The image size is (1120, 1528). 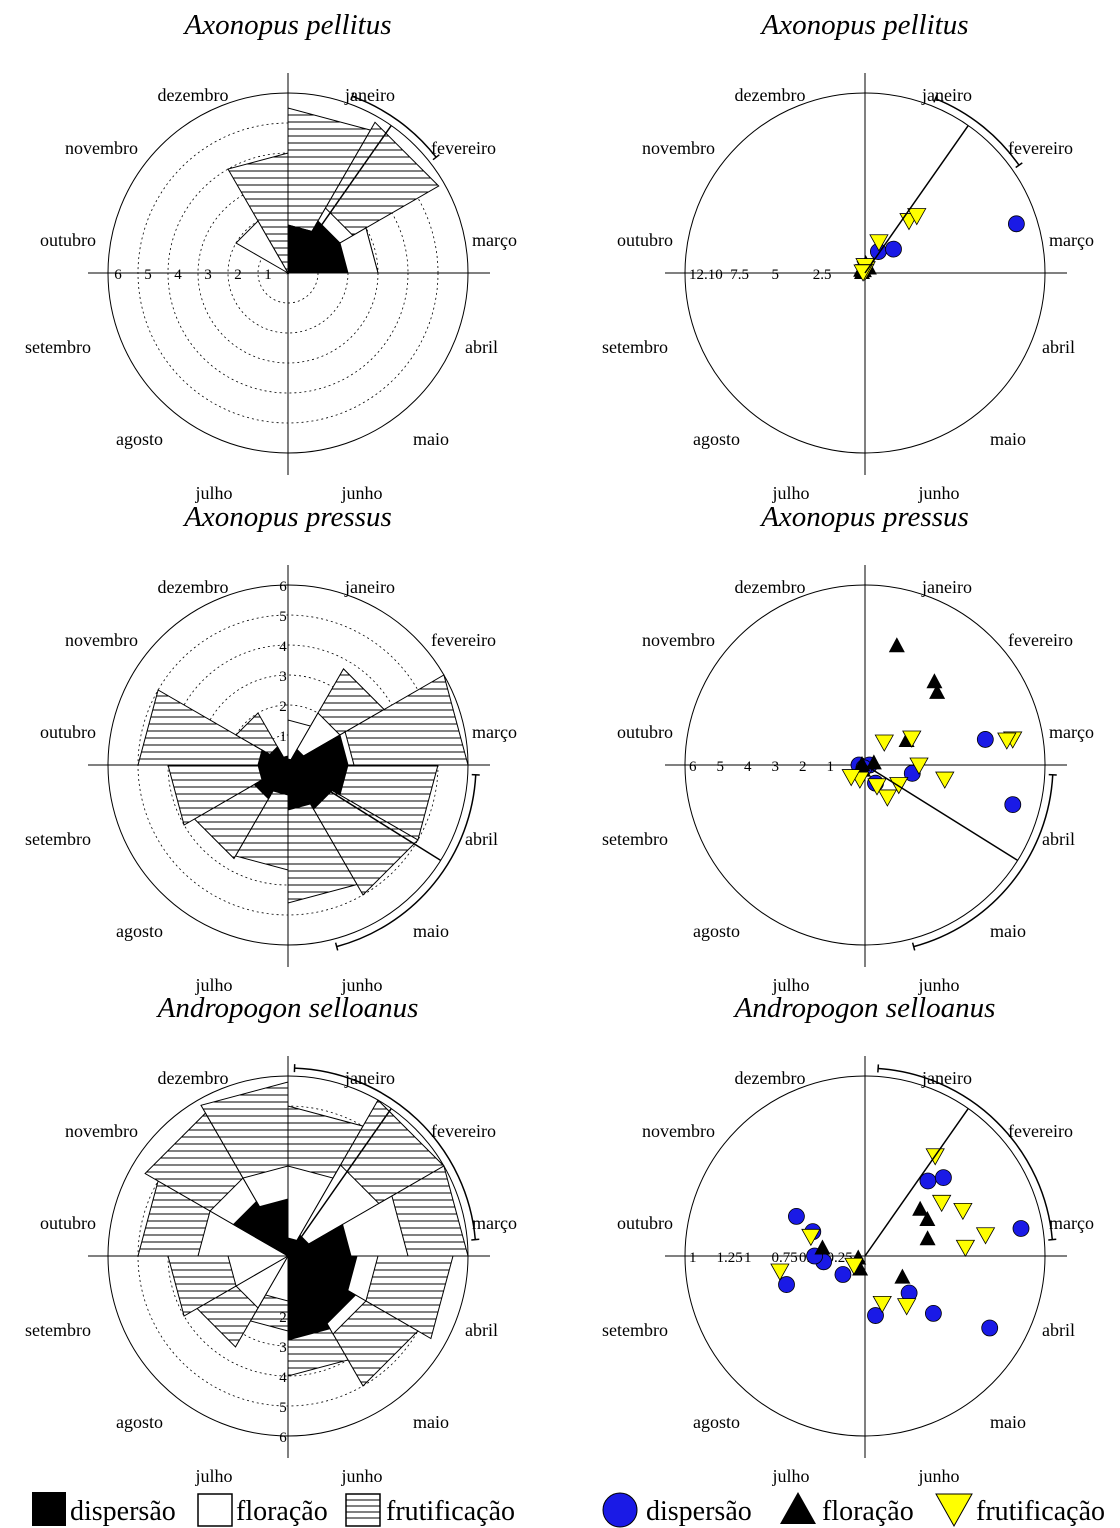 I want to click on frutificacao-wedge-outubro, so click(x=213, y=727).